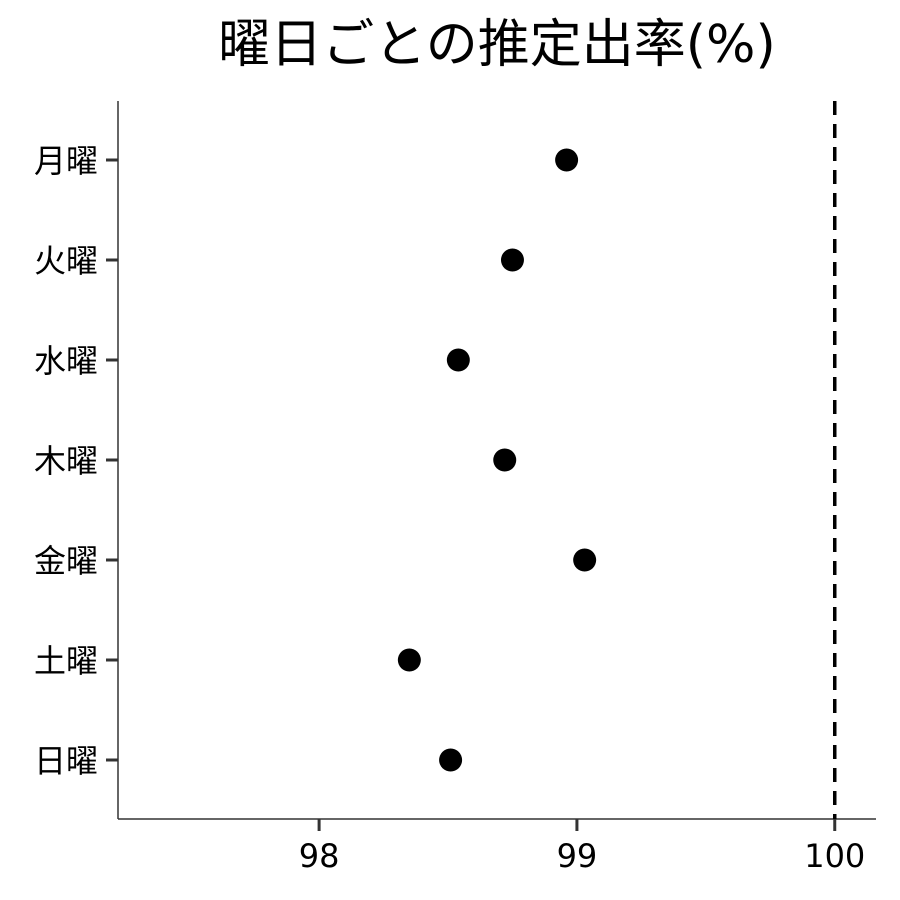  I want to click on y-tick-label: 木曜, so click(66, 461).